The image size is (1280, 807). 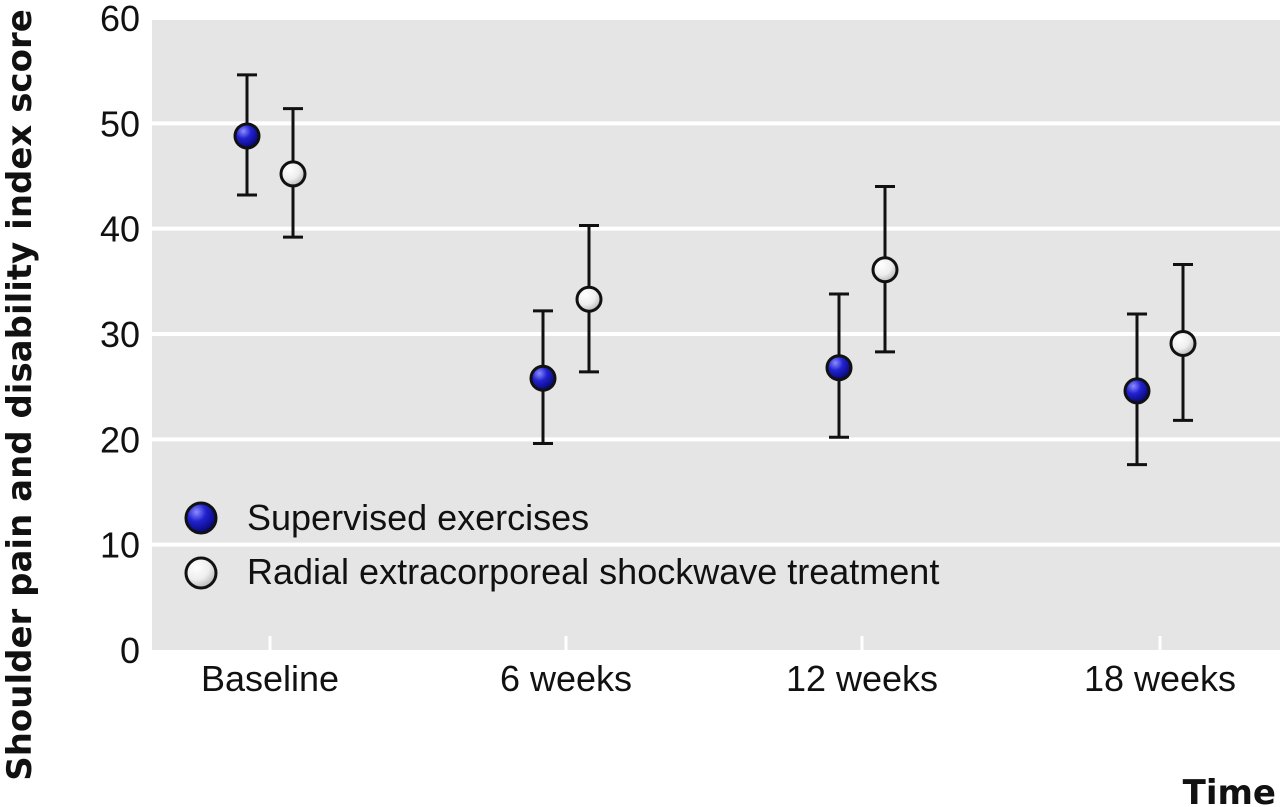 What do you see at coordinates (566, 678) in the screenshot?
I see `x-tick-label-6-weeks: 6 weeks` at bounding box center [566, 678].